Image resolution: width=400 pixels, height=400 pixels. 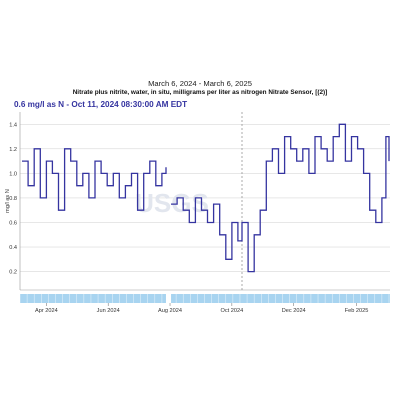 What do you see at coordinates (108, 311) in the screenshot?
I see `x-tick-label: Jun 2024` at bounding box center [108, 311].